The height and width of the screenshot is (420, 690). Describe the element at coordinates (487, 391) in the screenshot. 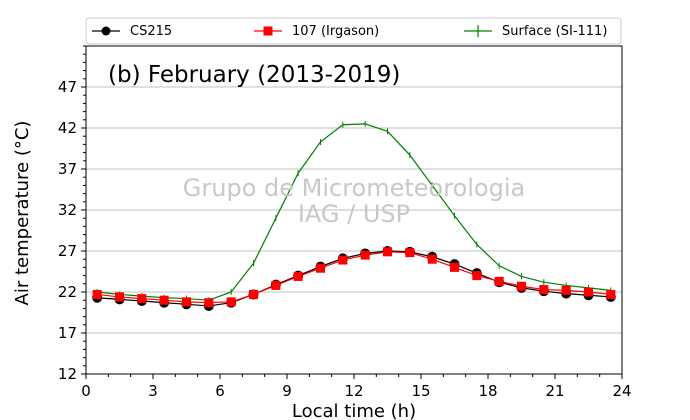

I see `x-tick-label: 18` at that location.